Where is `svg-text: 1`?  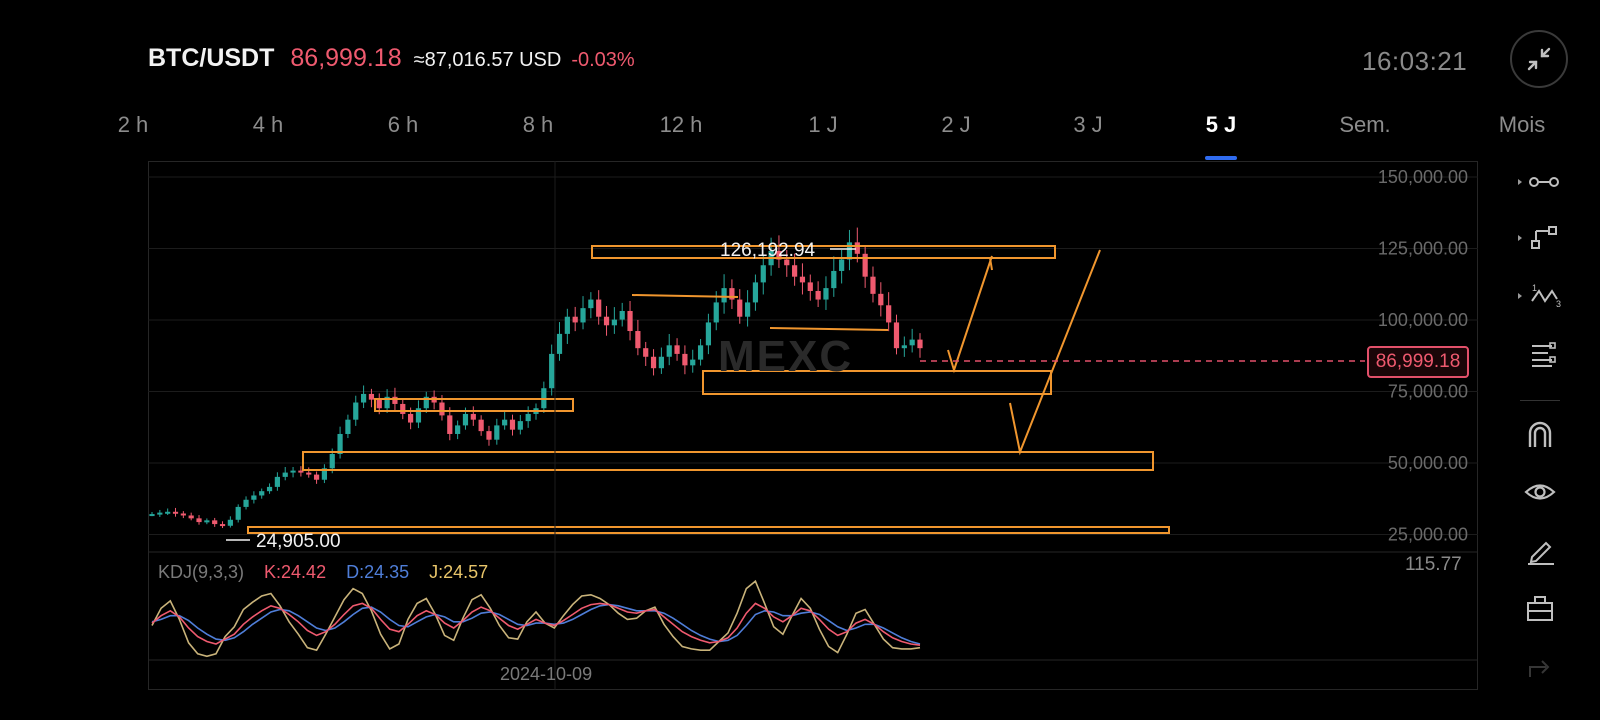 svg-text: 1 is located at coordinates (1534, 288).